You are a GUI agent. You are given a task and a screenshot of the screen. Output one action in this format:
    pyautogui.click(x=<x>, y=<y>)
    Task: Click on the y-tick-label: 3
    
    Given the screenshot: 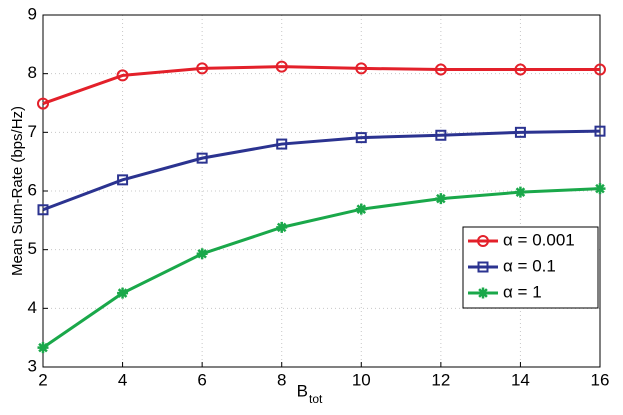 What is the action you would take?
    pyautogui.click(x=32, y=365)
    